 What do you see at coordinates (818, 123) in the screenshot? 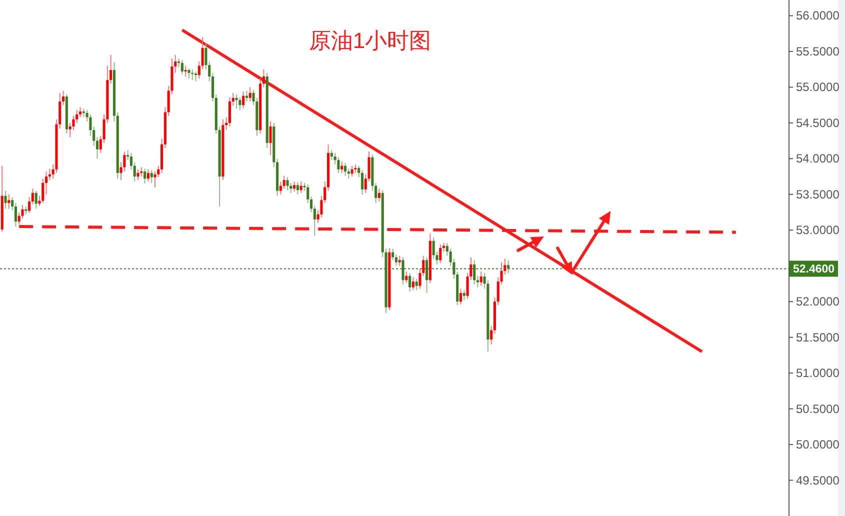
I see `y-tick-label: 54.5000` at bounding box center [818, 123].